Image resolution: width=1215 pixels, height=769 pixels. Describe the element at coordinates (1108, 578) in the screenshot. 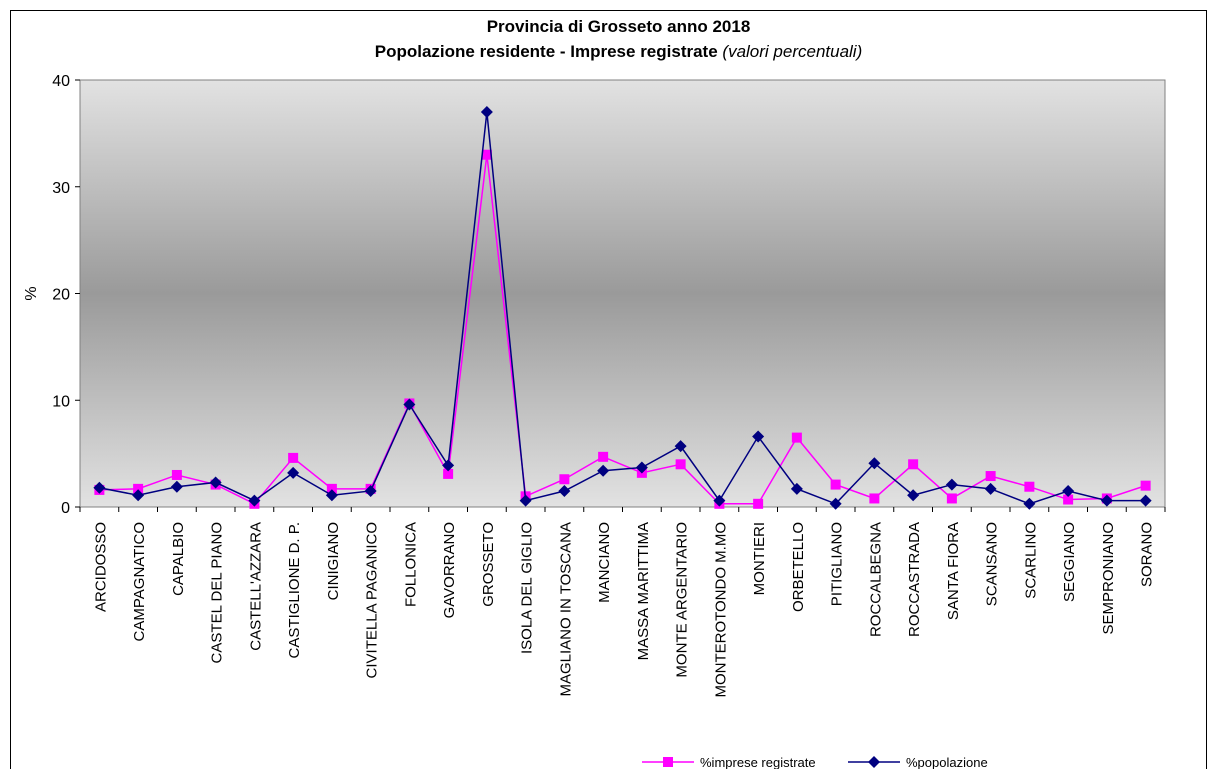

I see `x-tick-label: SEMPRONIANO` at that location.